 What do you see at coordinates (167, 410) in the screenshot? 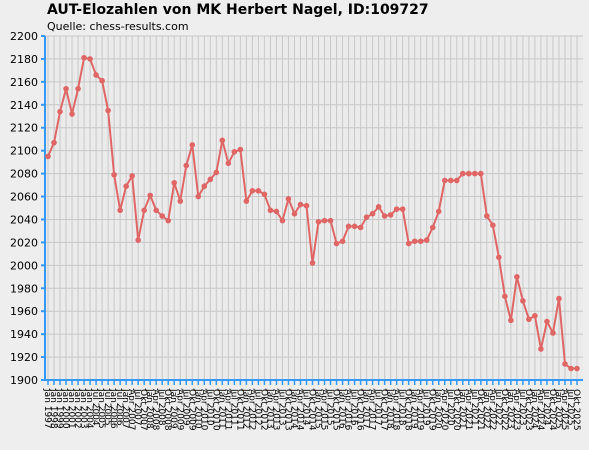
I see `x-tick-label: Okt 2008` at bounding box center [167, 410].